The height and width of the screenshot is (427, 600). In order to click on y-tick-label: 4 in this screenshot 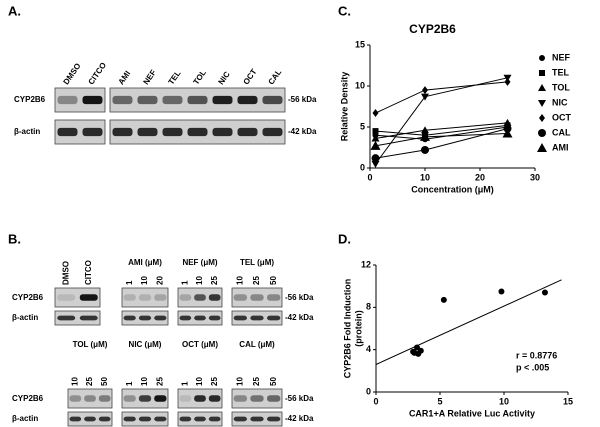, I will do `click(368, 349)`.